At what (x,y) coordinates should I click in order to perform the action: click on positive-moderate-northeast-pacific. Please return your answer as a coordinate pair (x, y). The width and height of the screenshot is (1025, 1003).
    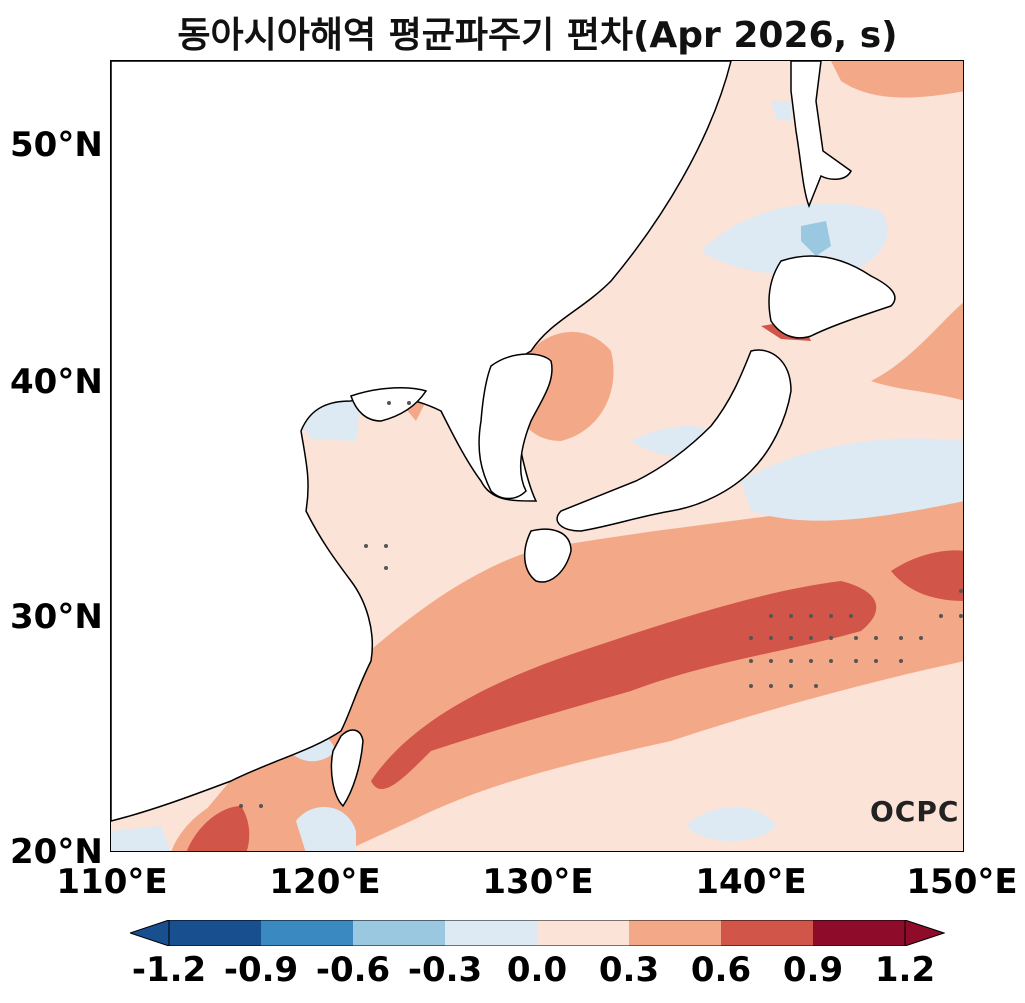
    Looking at the image, I should click on (917, 351).